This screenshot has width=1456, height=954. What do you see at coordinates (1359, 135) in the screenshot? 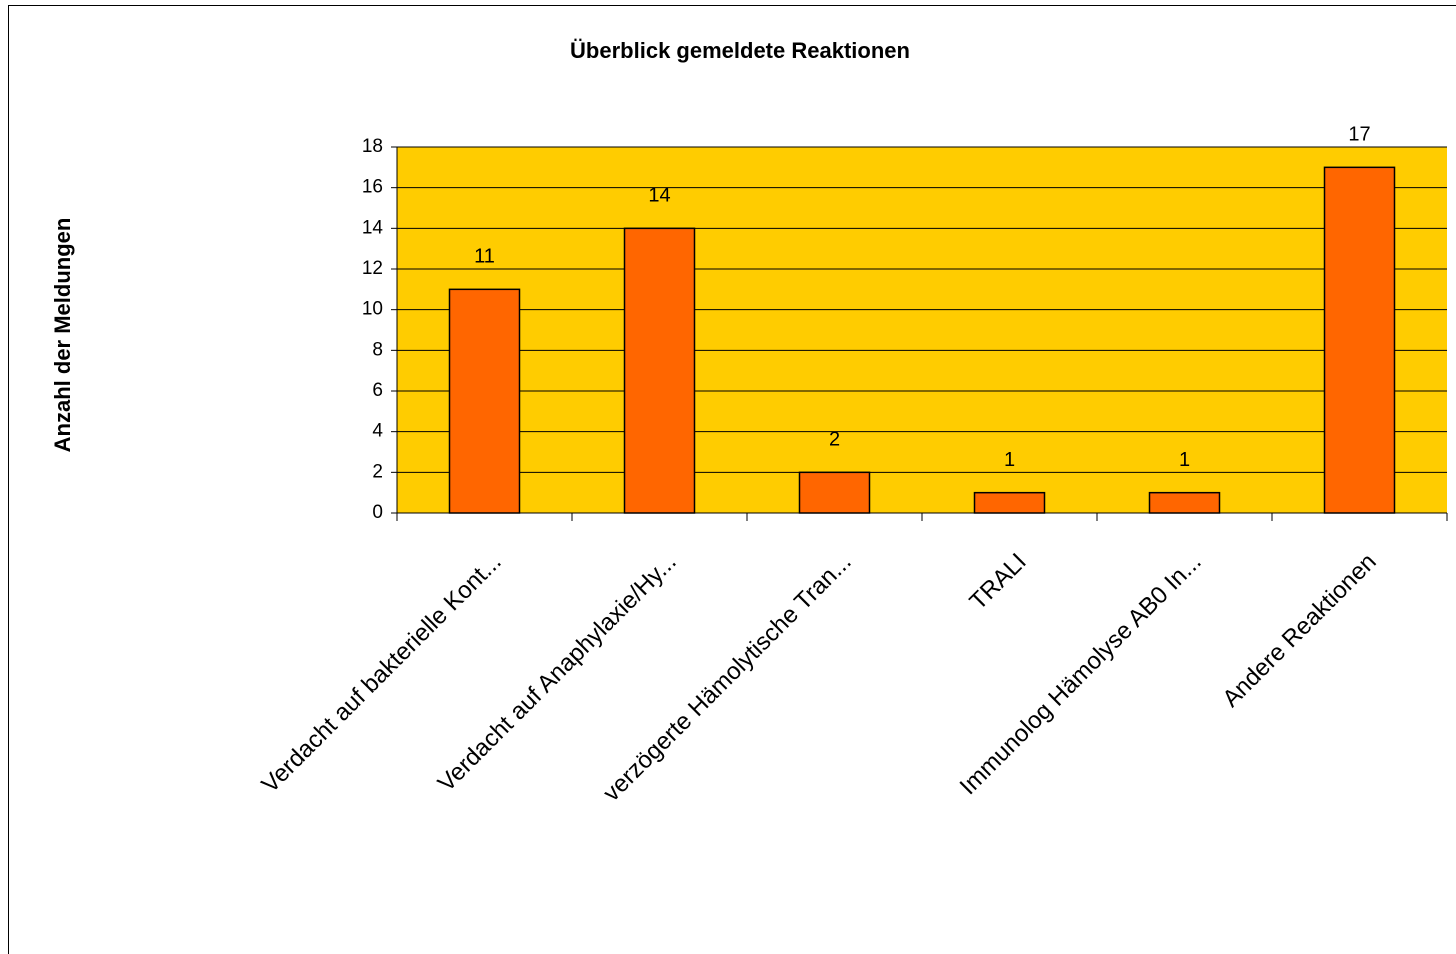
I see `data-label: 17` at bounding box center [1359, 135].